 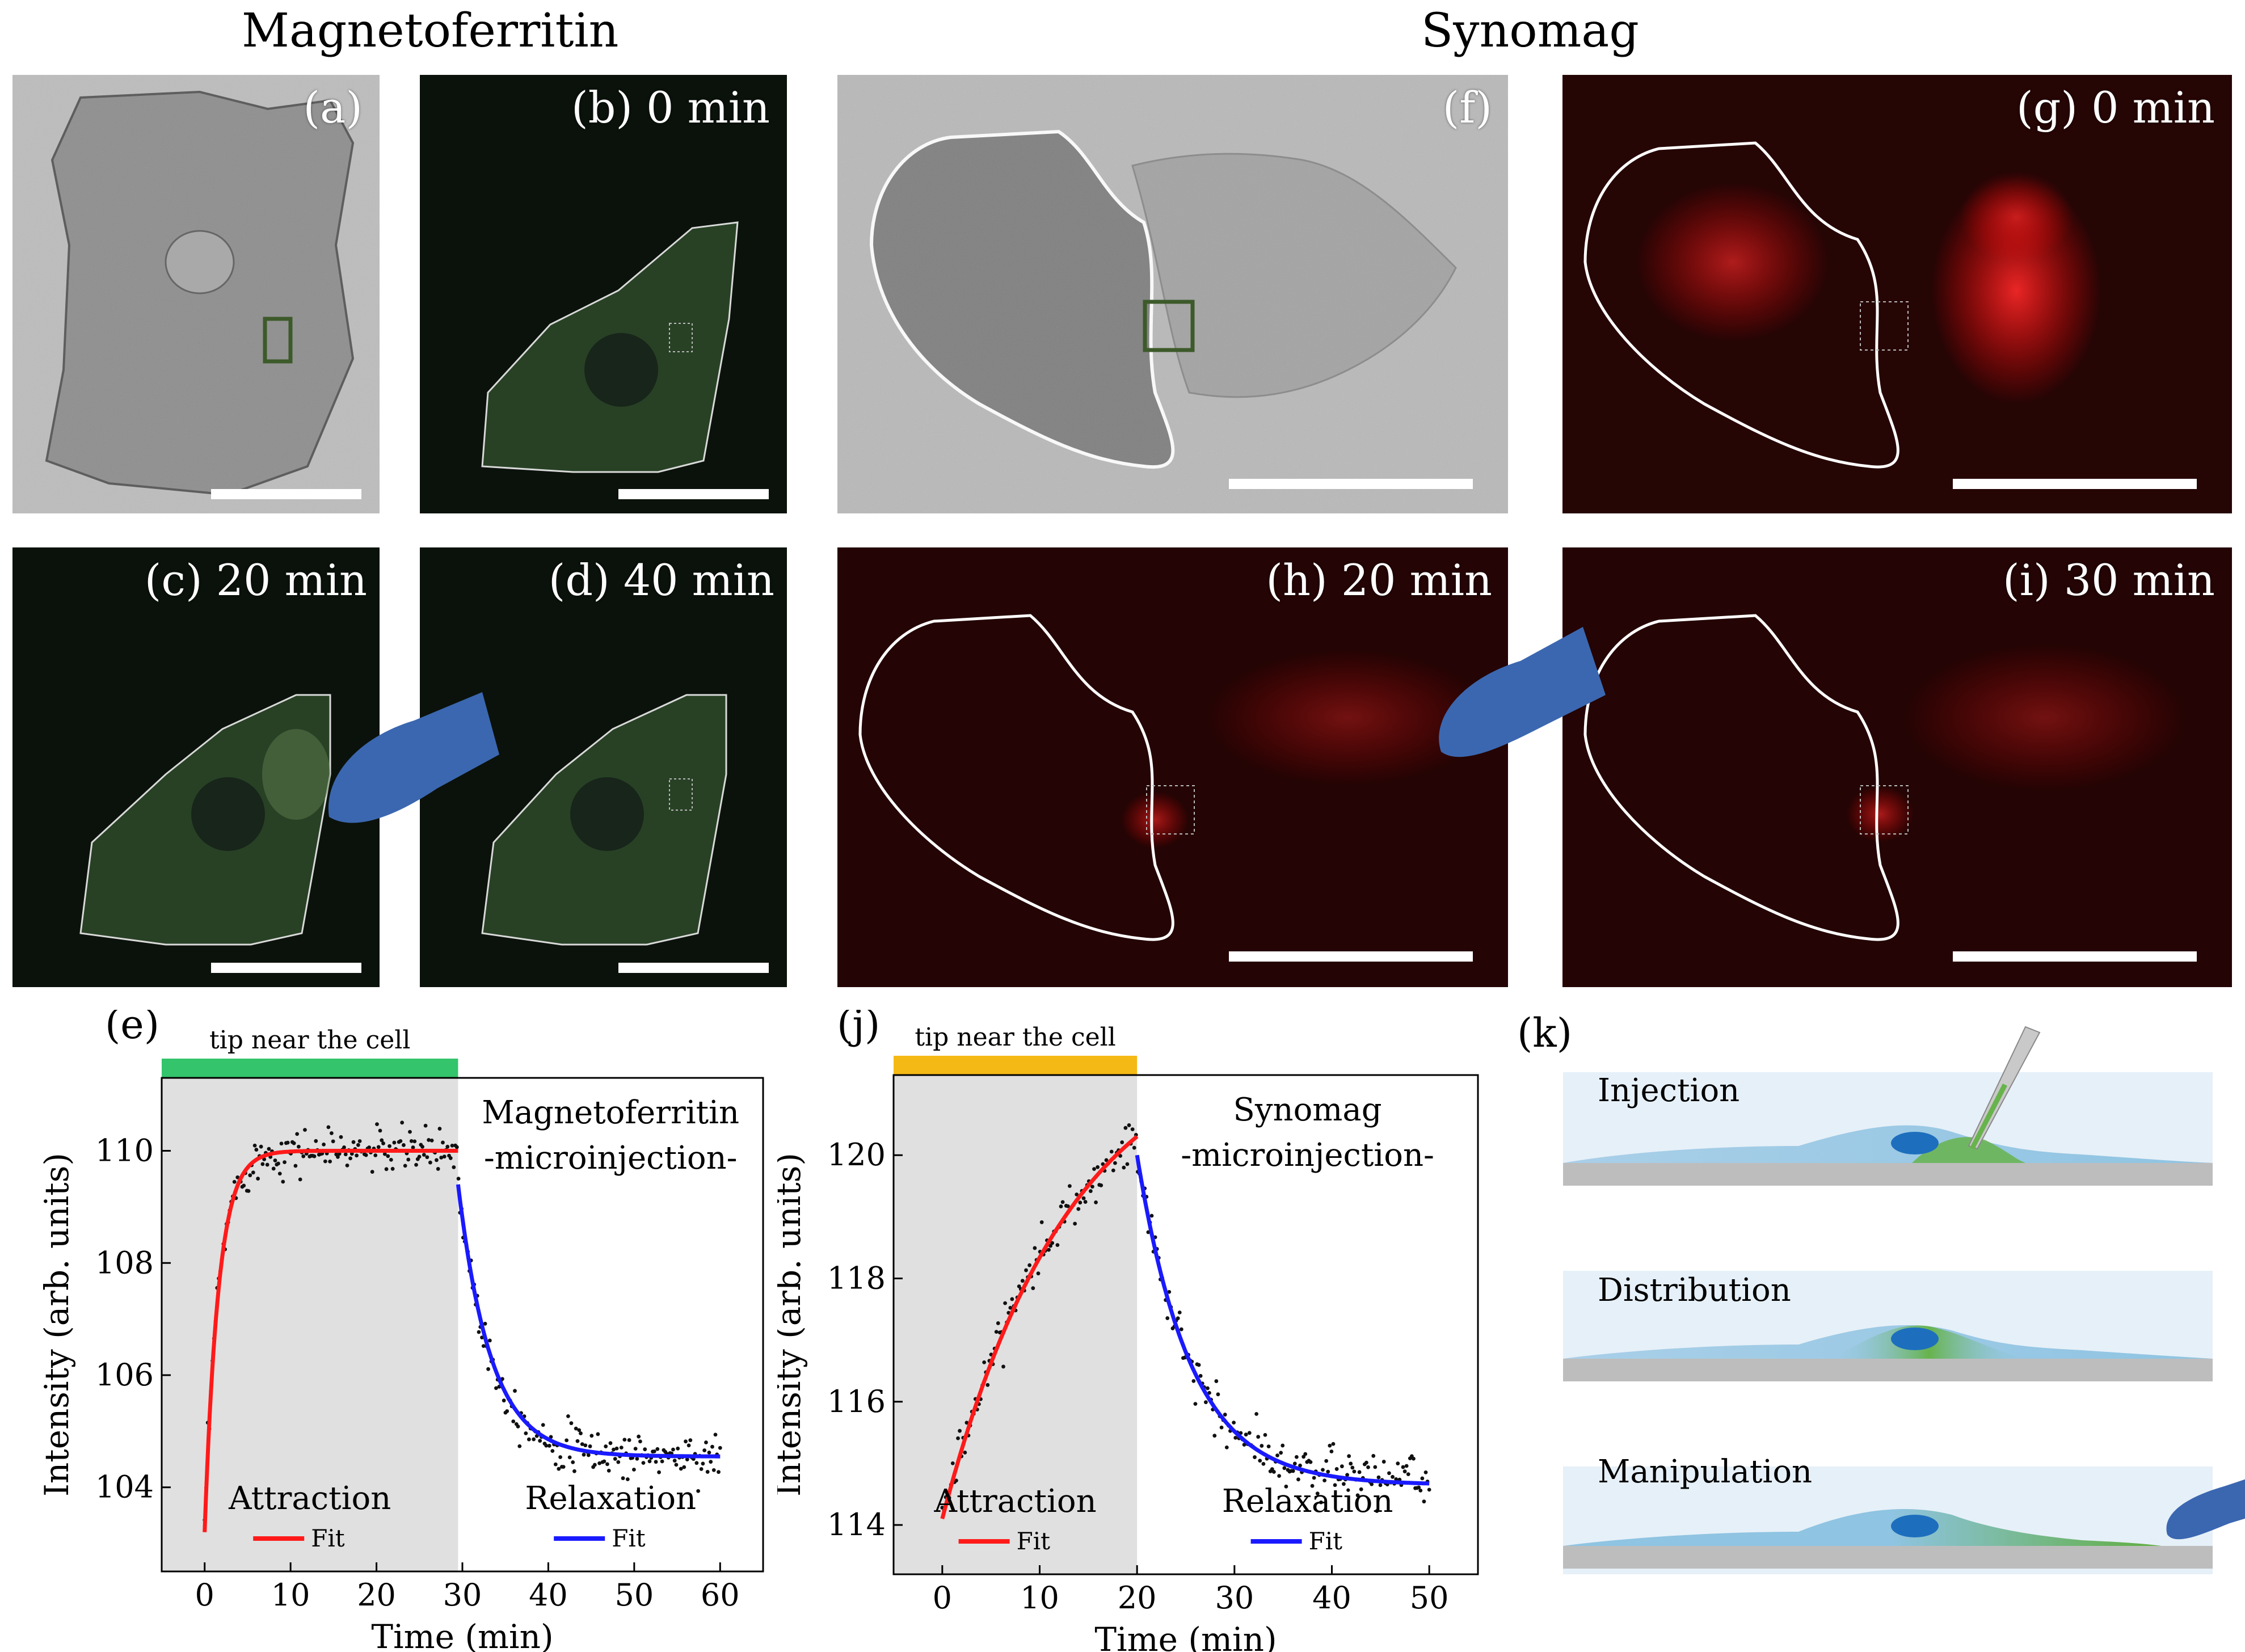 I want to click on panel-c-label: (c) 20 min, so click(x=256, y=580).